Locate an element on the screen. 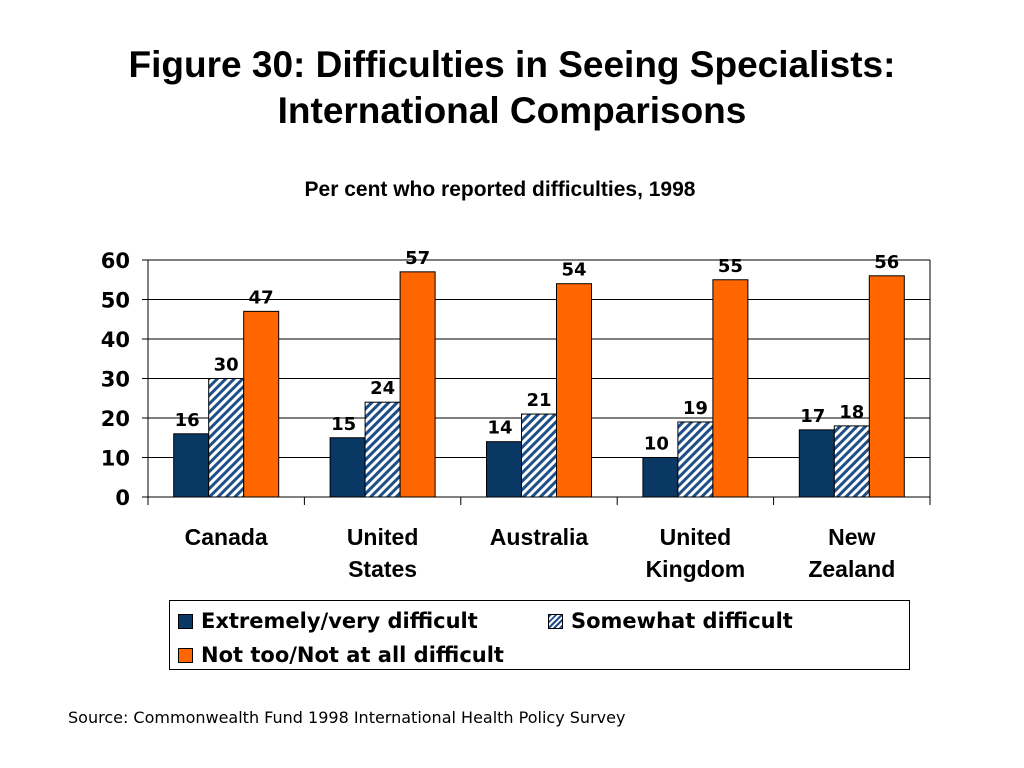 This screenshot has height=768, width=1024. legend-swatch-extremely is located at coordinates (185, 621).